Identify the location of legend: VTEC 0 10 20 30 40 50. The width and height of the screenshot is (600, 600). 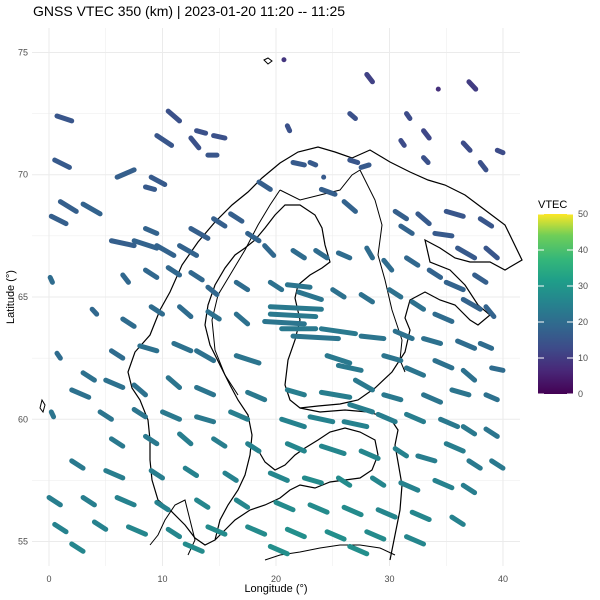
(563, 299).